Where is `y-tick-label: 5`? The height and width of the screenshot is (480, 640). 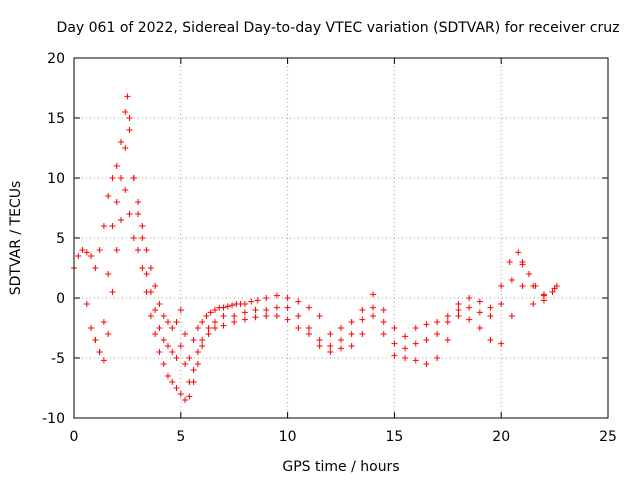 y-tick-label: 5 is located at coordinates (60, 239).